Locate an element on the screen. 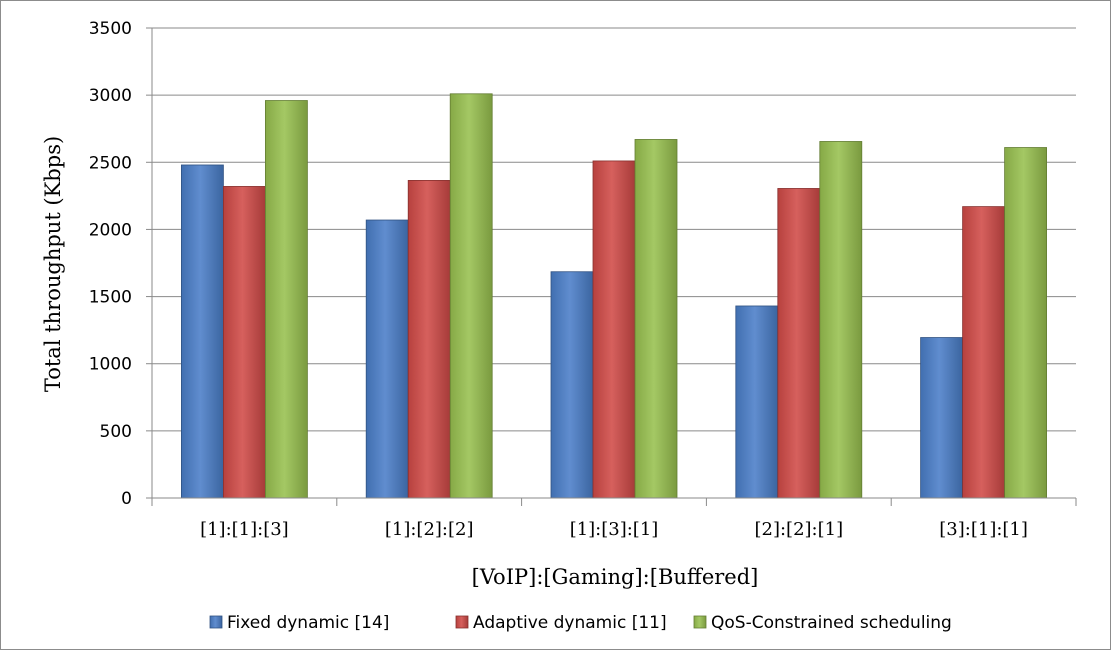 This screenshot has width=1111, height=650. x-tick-label: [2]:[2]:[1] is located at coordinates (798, 529).